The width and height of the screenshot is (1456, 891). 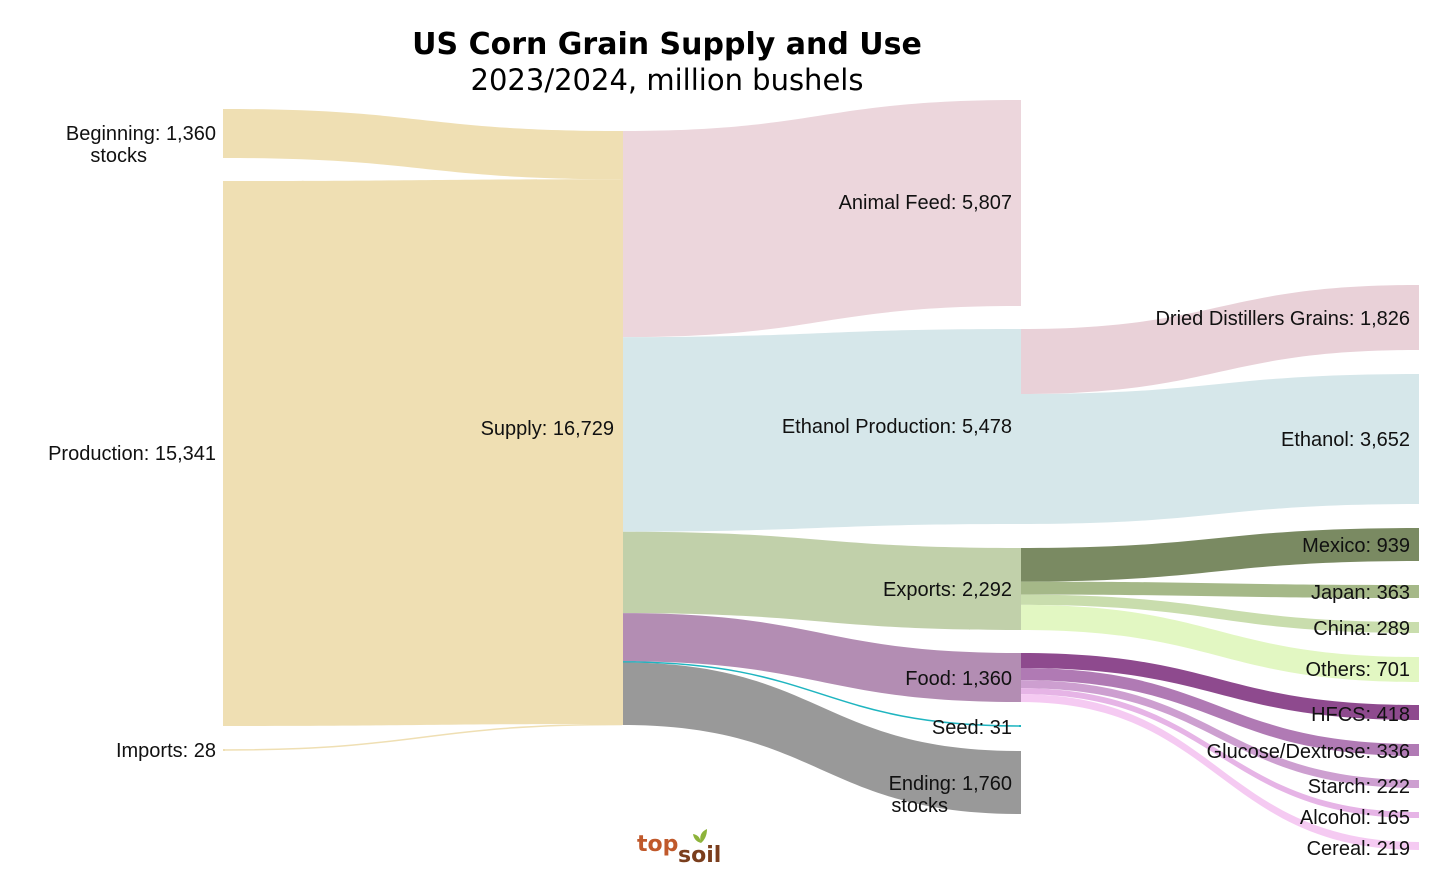 I want to click on label-food: Food: 1,360, so click(x=958, y=679).